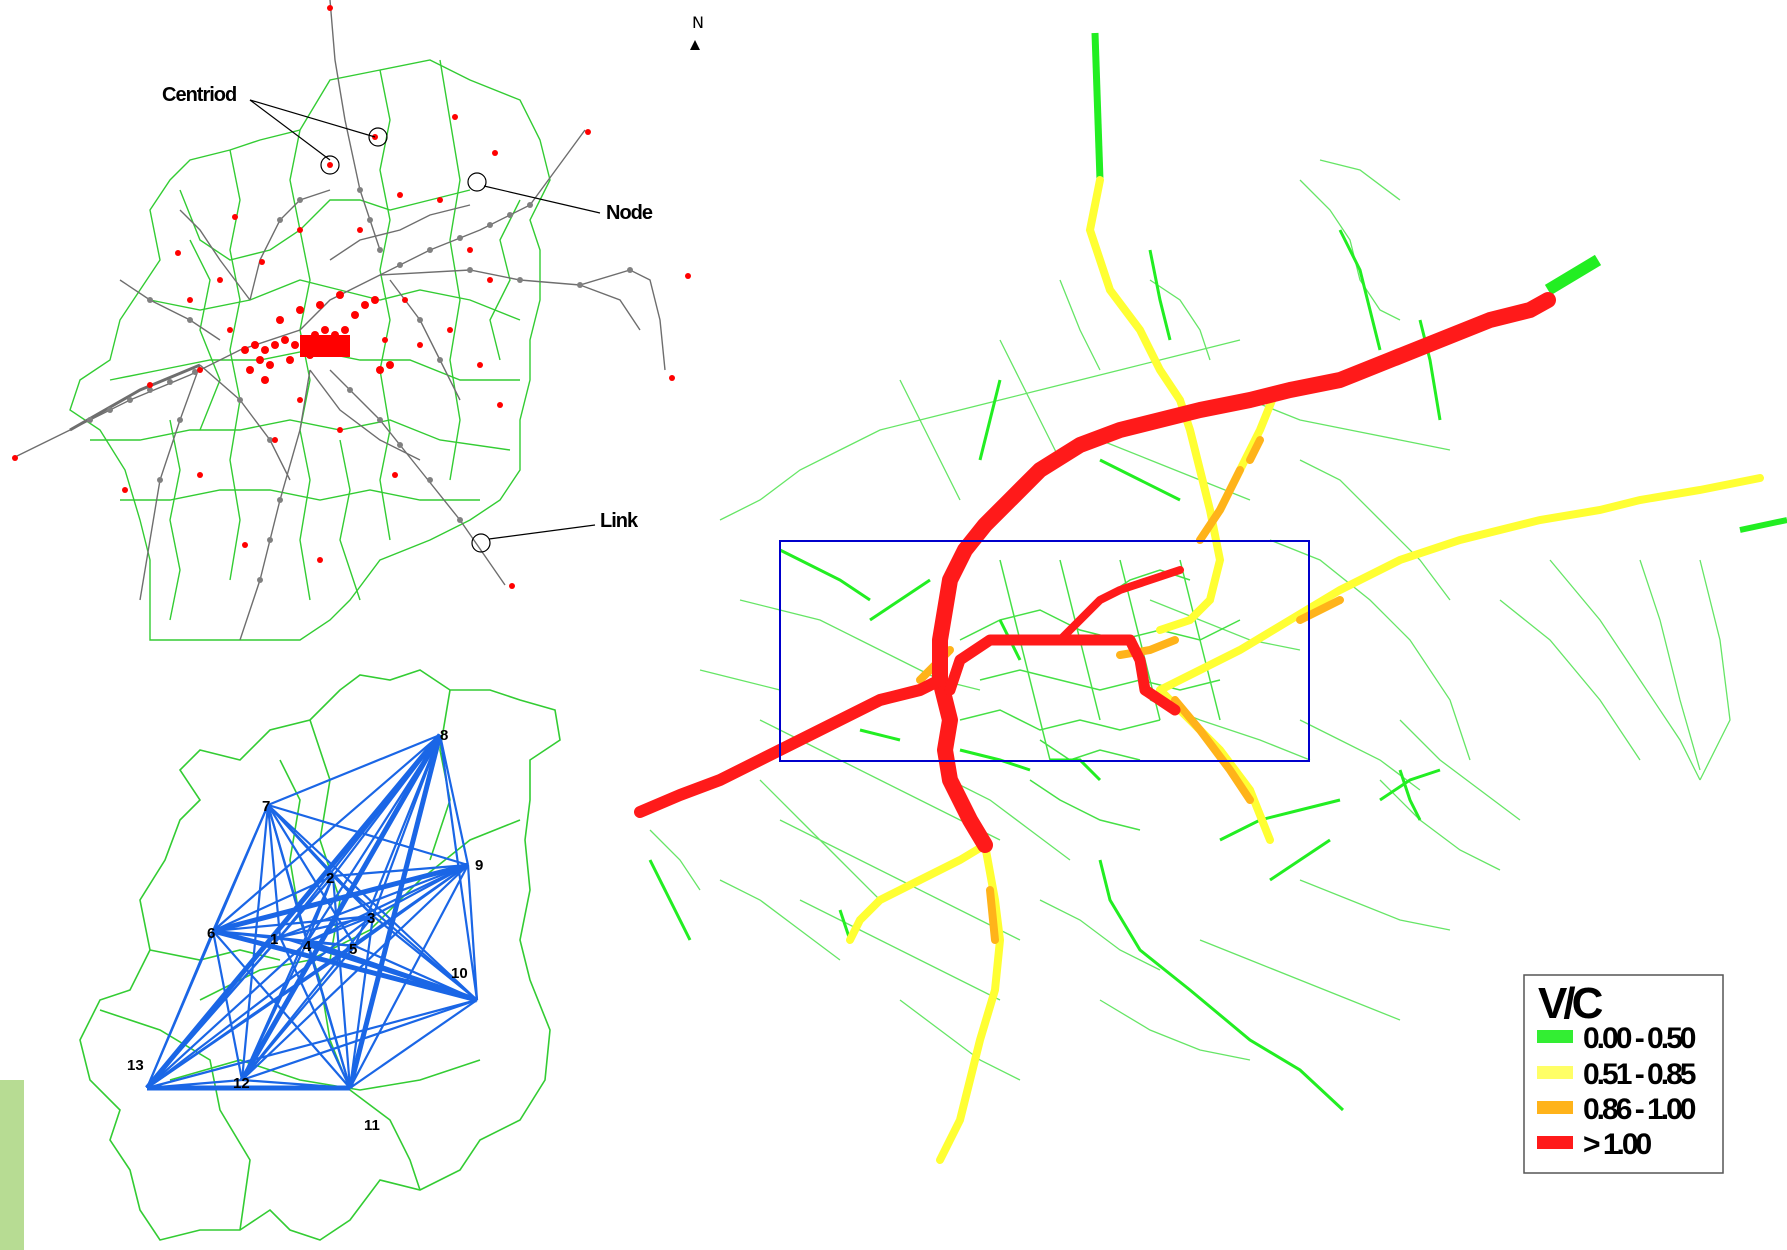 The image size is (1787, 1250). Describe the element at coordinates (695, 45) in the screenshot. I see `north-arrow-icon` at that location.